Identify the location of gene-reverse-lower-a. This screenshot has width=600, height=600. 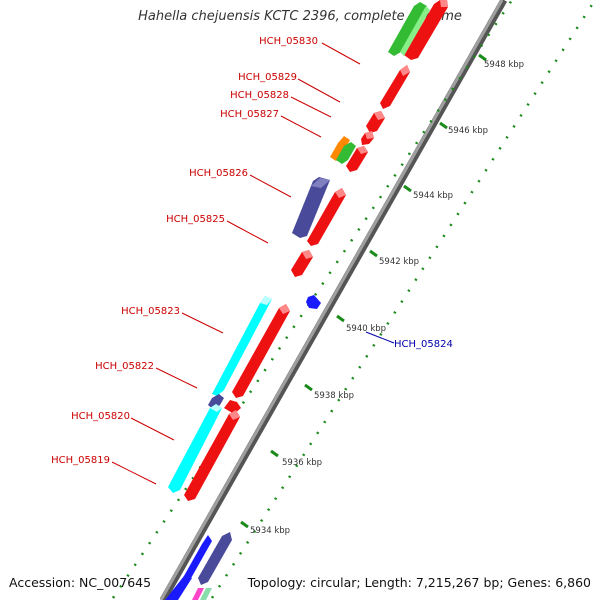
(196, 560).